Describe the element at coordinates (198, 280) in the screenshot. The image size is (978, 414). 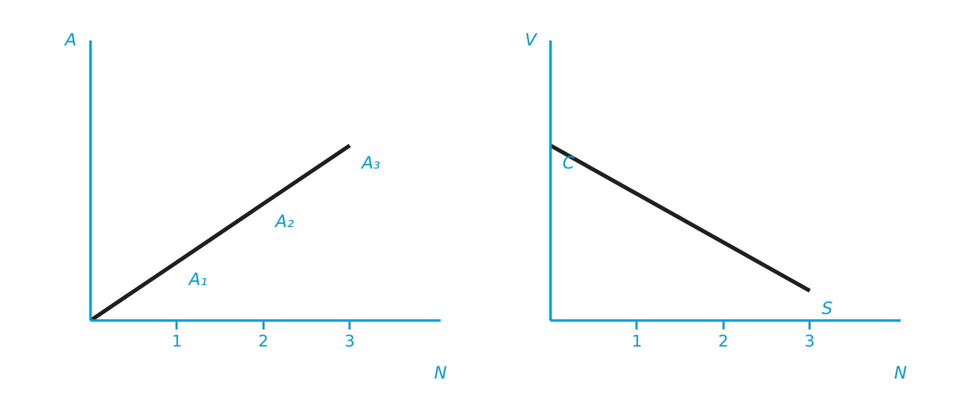
I see `annotation: A₁` at that location.